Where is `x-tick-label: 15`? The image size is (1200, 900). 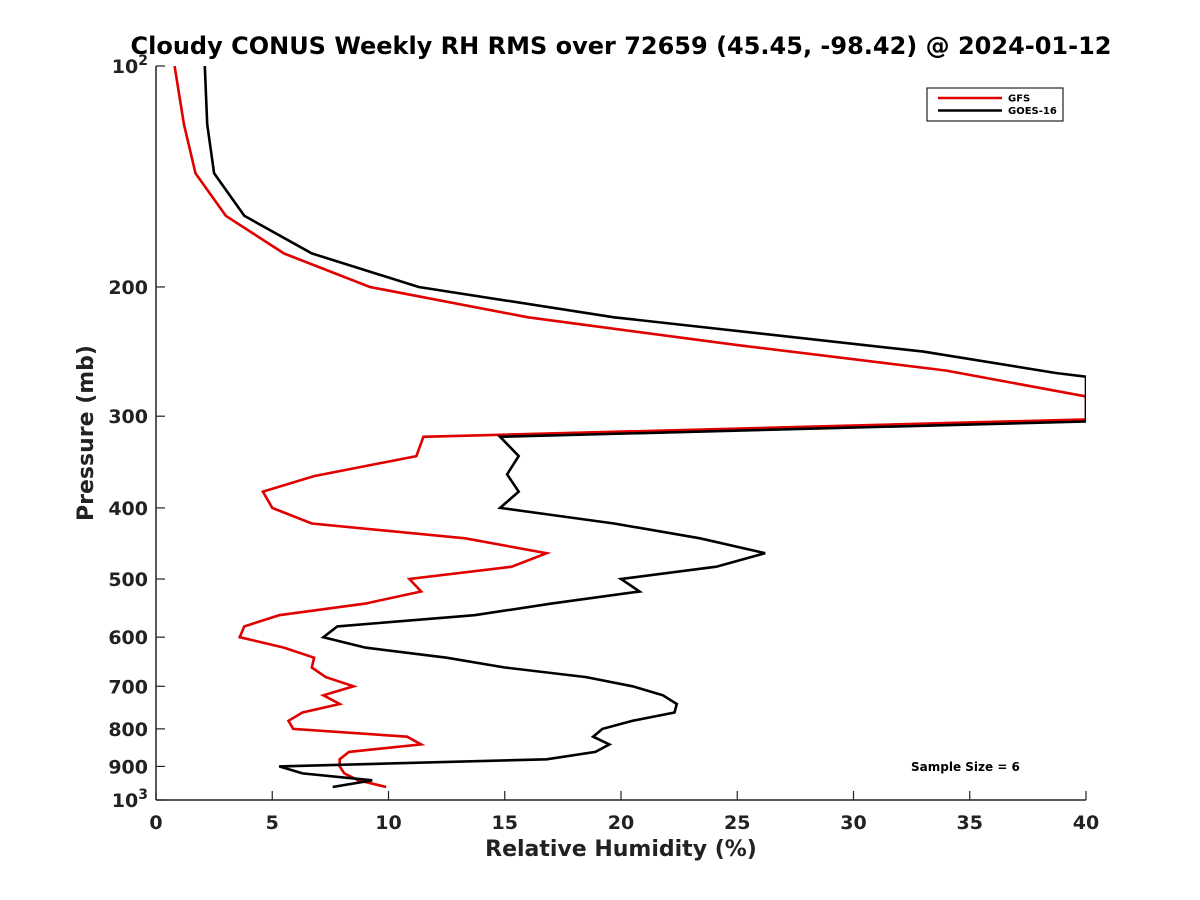 x-tick-label: 15 is located at coordinates (505, 823).